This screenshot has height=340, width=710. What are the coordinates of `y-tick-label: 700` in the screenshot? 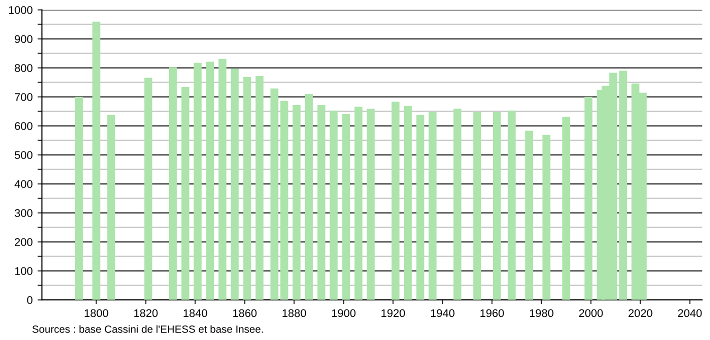 It's located at (23, 97).